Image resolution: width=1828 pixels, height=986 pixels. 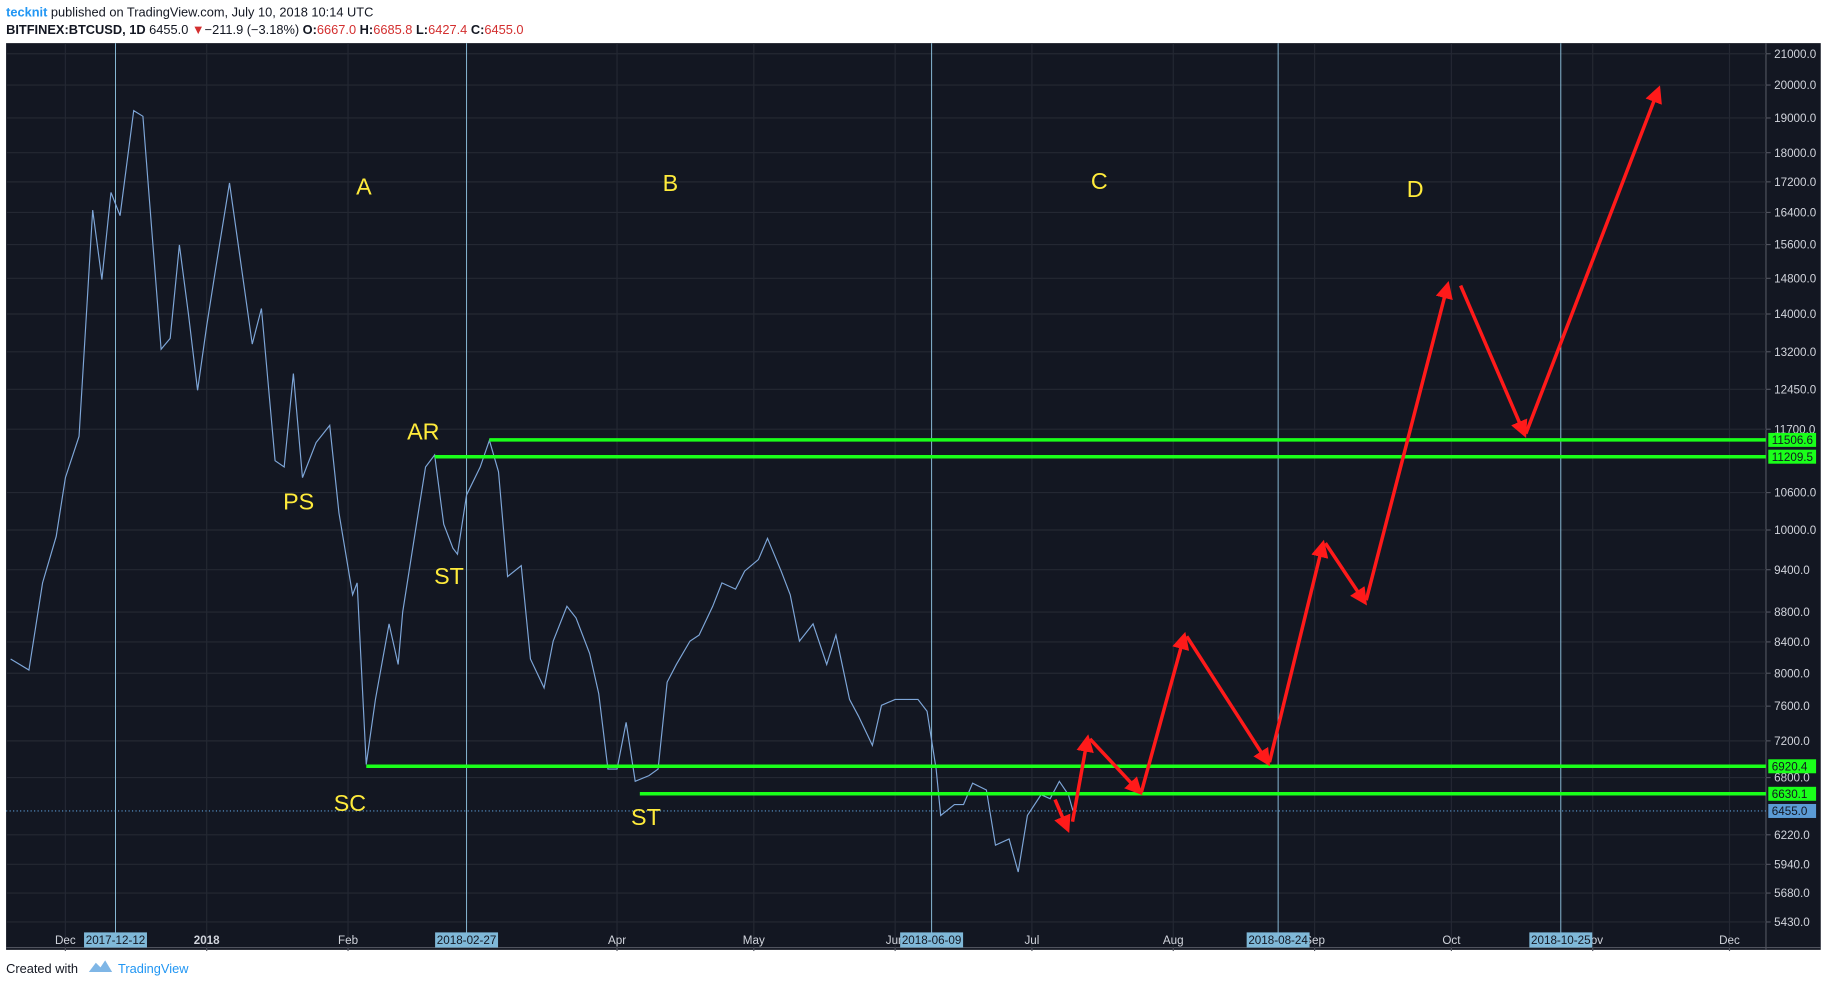 I want to click on x-tick-label: Jun, so click(x=895, y=940).